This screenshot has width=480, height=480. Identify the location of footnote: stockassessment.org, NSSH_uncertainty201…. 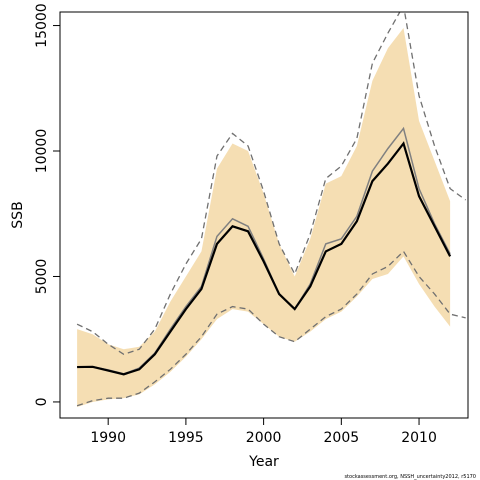
(410, 477).